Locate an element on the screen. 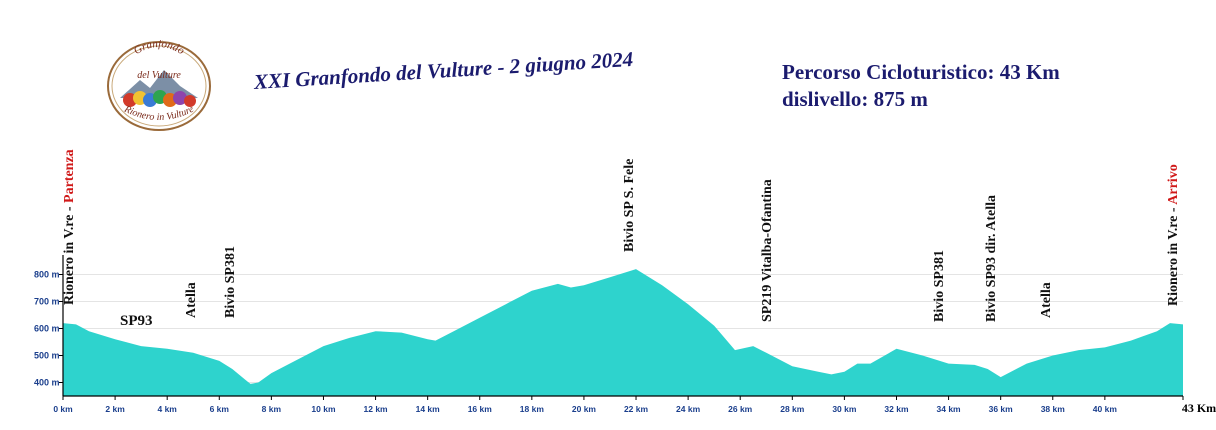 The height and width of the screenshot is (430, 1216). x-tick-label: 24 km is located at coordinates (688, 409).